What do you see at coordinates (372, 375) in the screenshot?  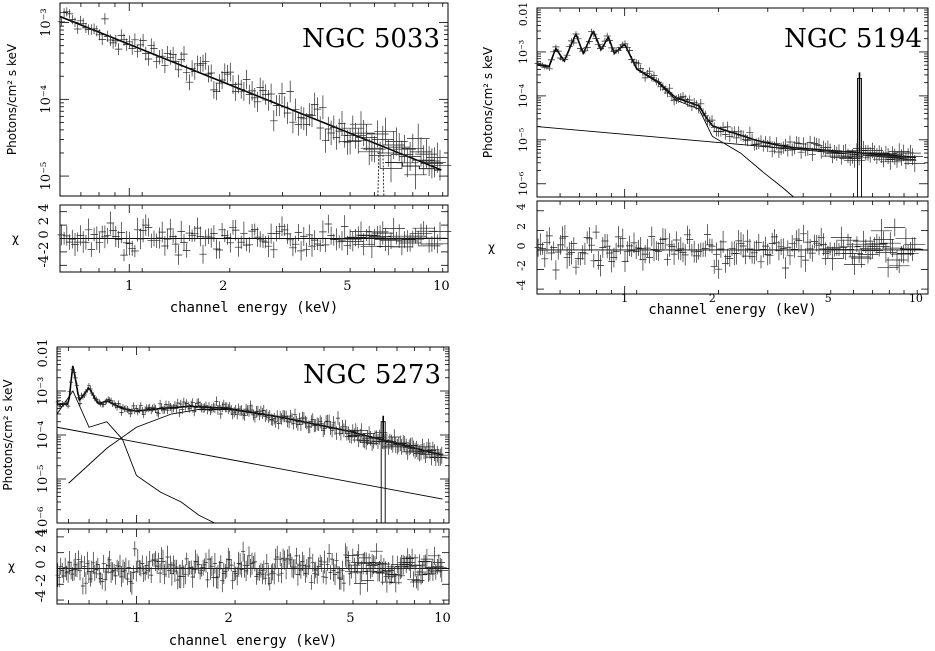 I see `chart-title: NGC 5273` at bounding box center [372, 375].